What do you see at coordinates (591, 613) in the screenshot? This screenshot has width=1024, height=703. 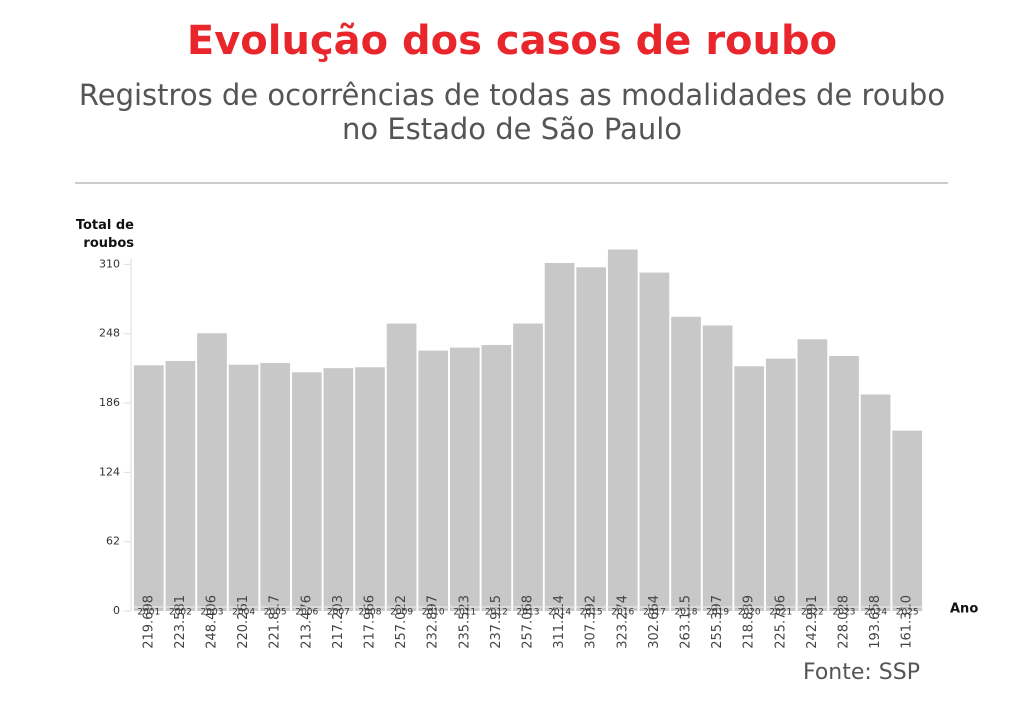 I see `x-tick-label: 2015` at bounding box center [591, 613].